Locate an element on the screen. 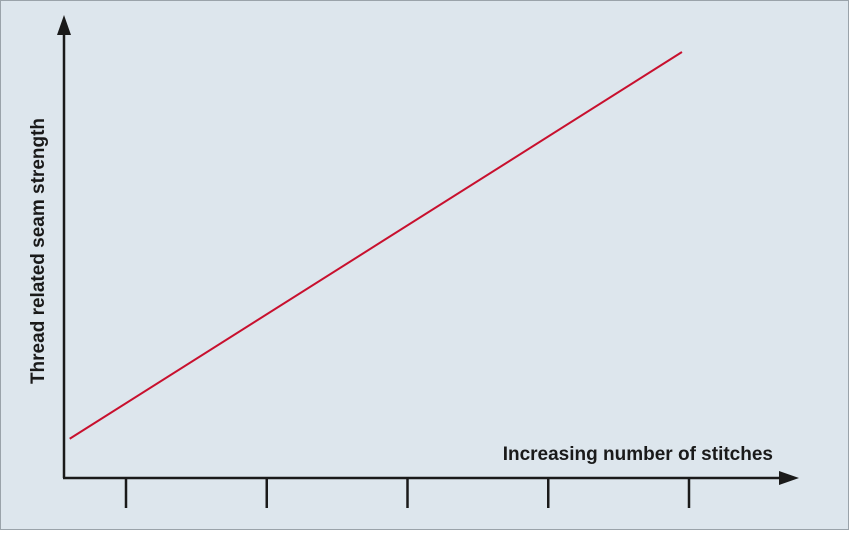 The height and width of the screenshot is (534, 849). y-axis-label: Thread related seam strength is located at coordinates (38, 251).